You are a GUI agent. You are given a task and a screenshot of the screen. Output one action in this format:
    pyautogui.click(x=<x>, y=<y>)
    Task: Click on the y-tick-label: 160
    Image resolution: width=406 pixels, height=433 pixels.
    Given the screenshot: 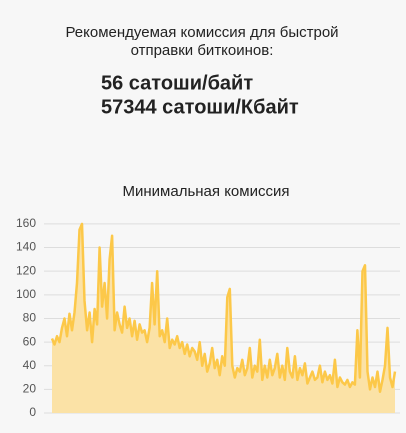 What is the action you would take?
    pyautogui.click(x=26, y=223)
    